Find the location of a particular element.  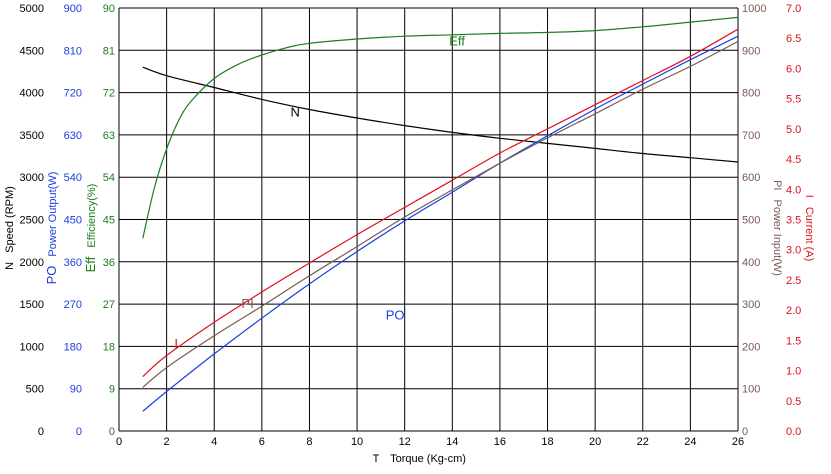

y-tick-po: 630 is located at coordinates (73, 136).